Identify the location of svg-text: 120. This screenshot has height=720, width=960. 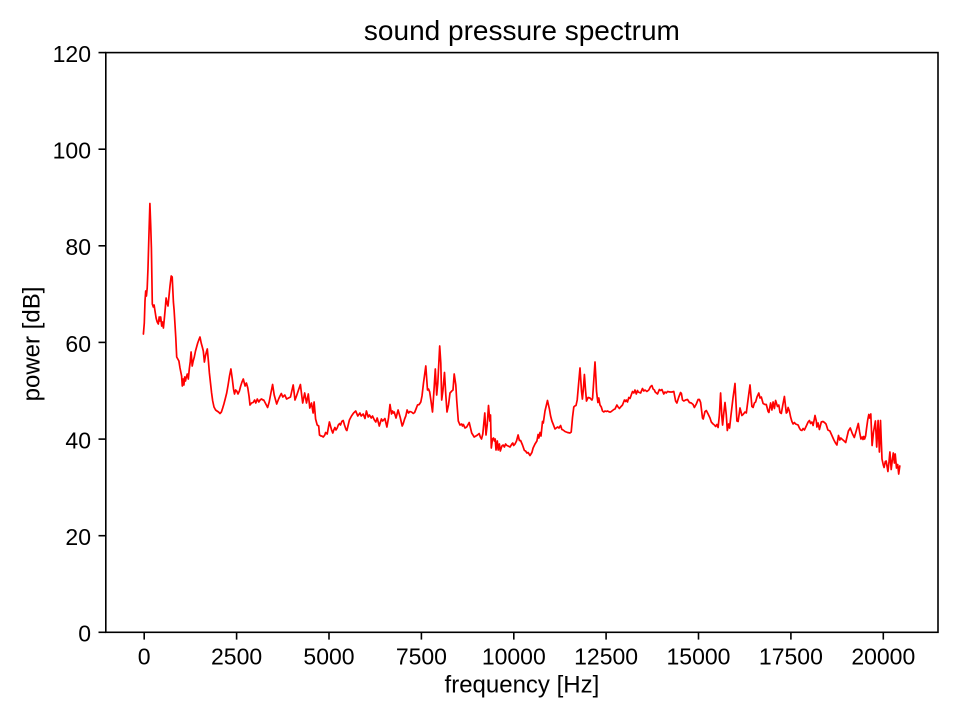
(72, 54).